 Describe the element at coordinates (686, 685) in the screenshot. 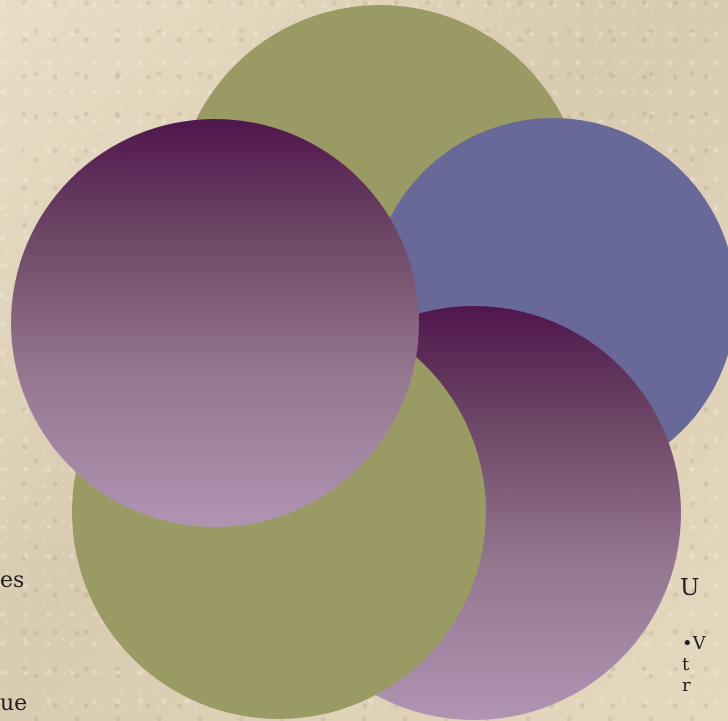

I see `right-list-line-3: r` at that location.